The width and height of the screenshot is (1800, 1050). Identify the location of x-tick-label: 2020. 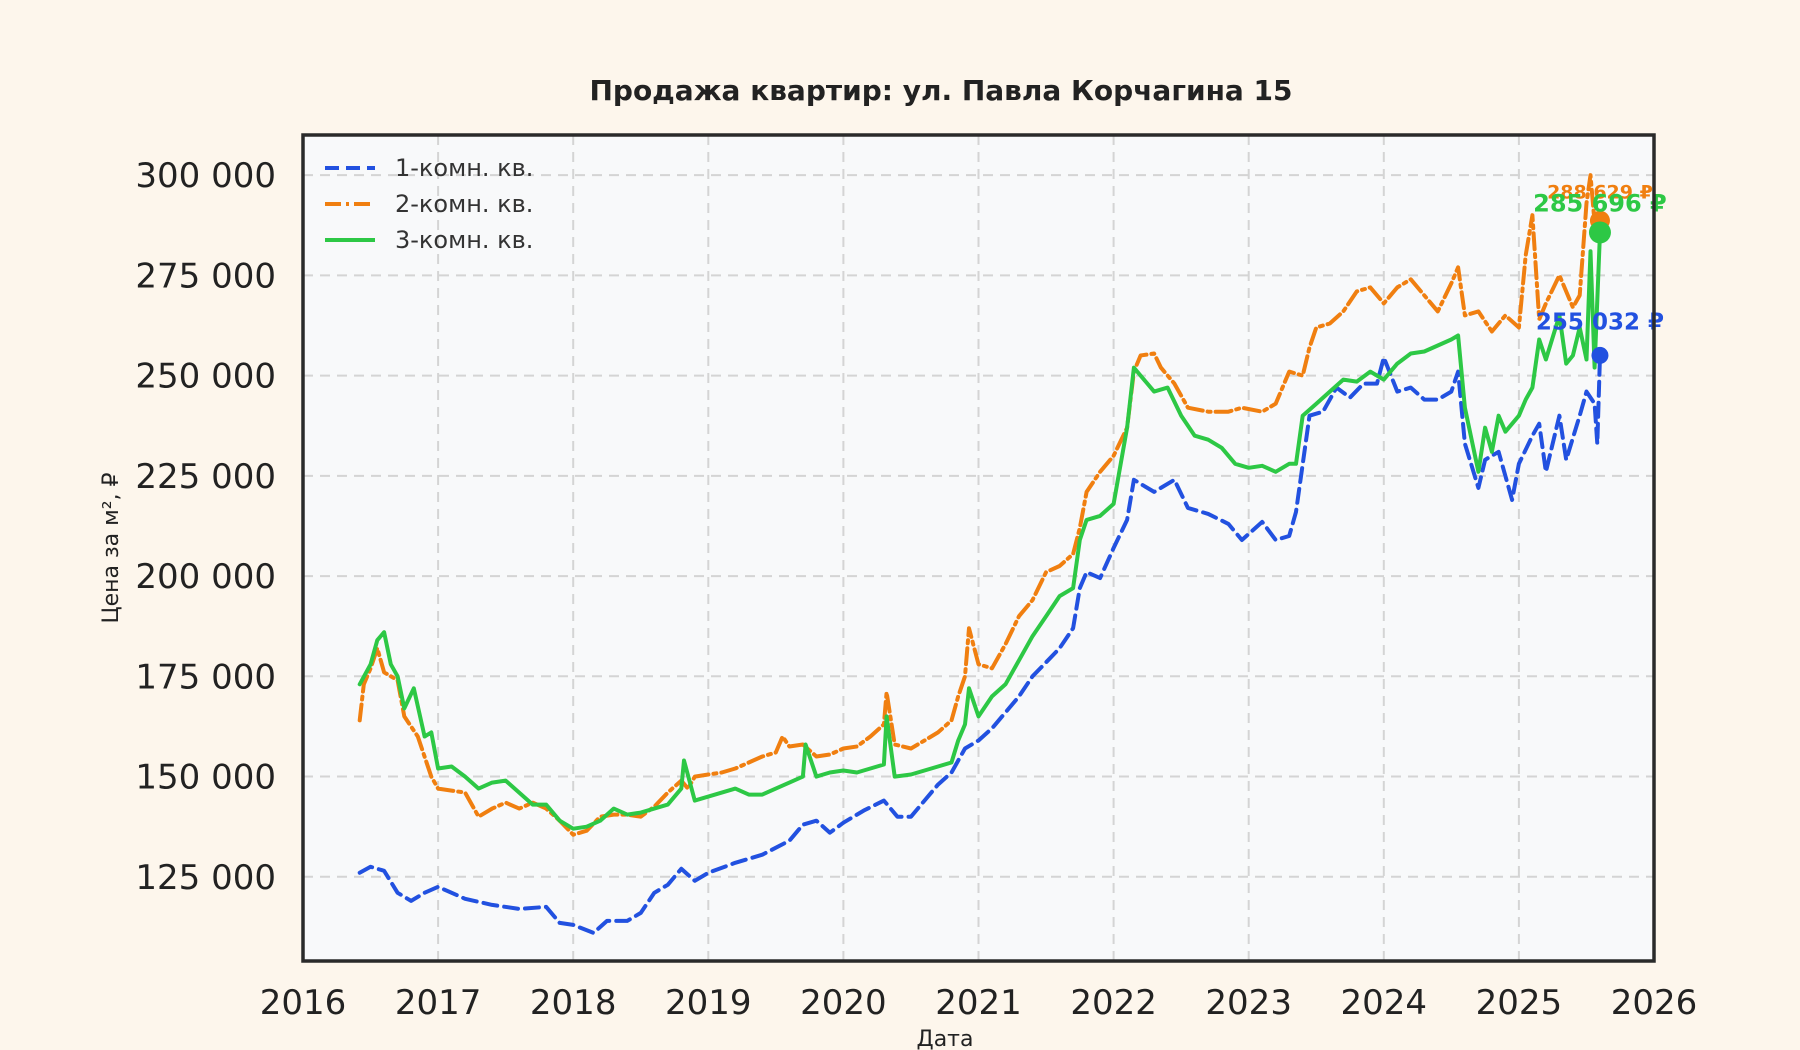
(843, 1003).